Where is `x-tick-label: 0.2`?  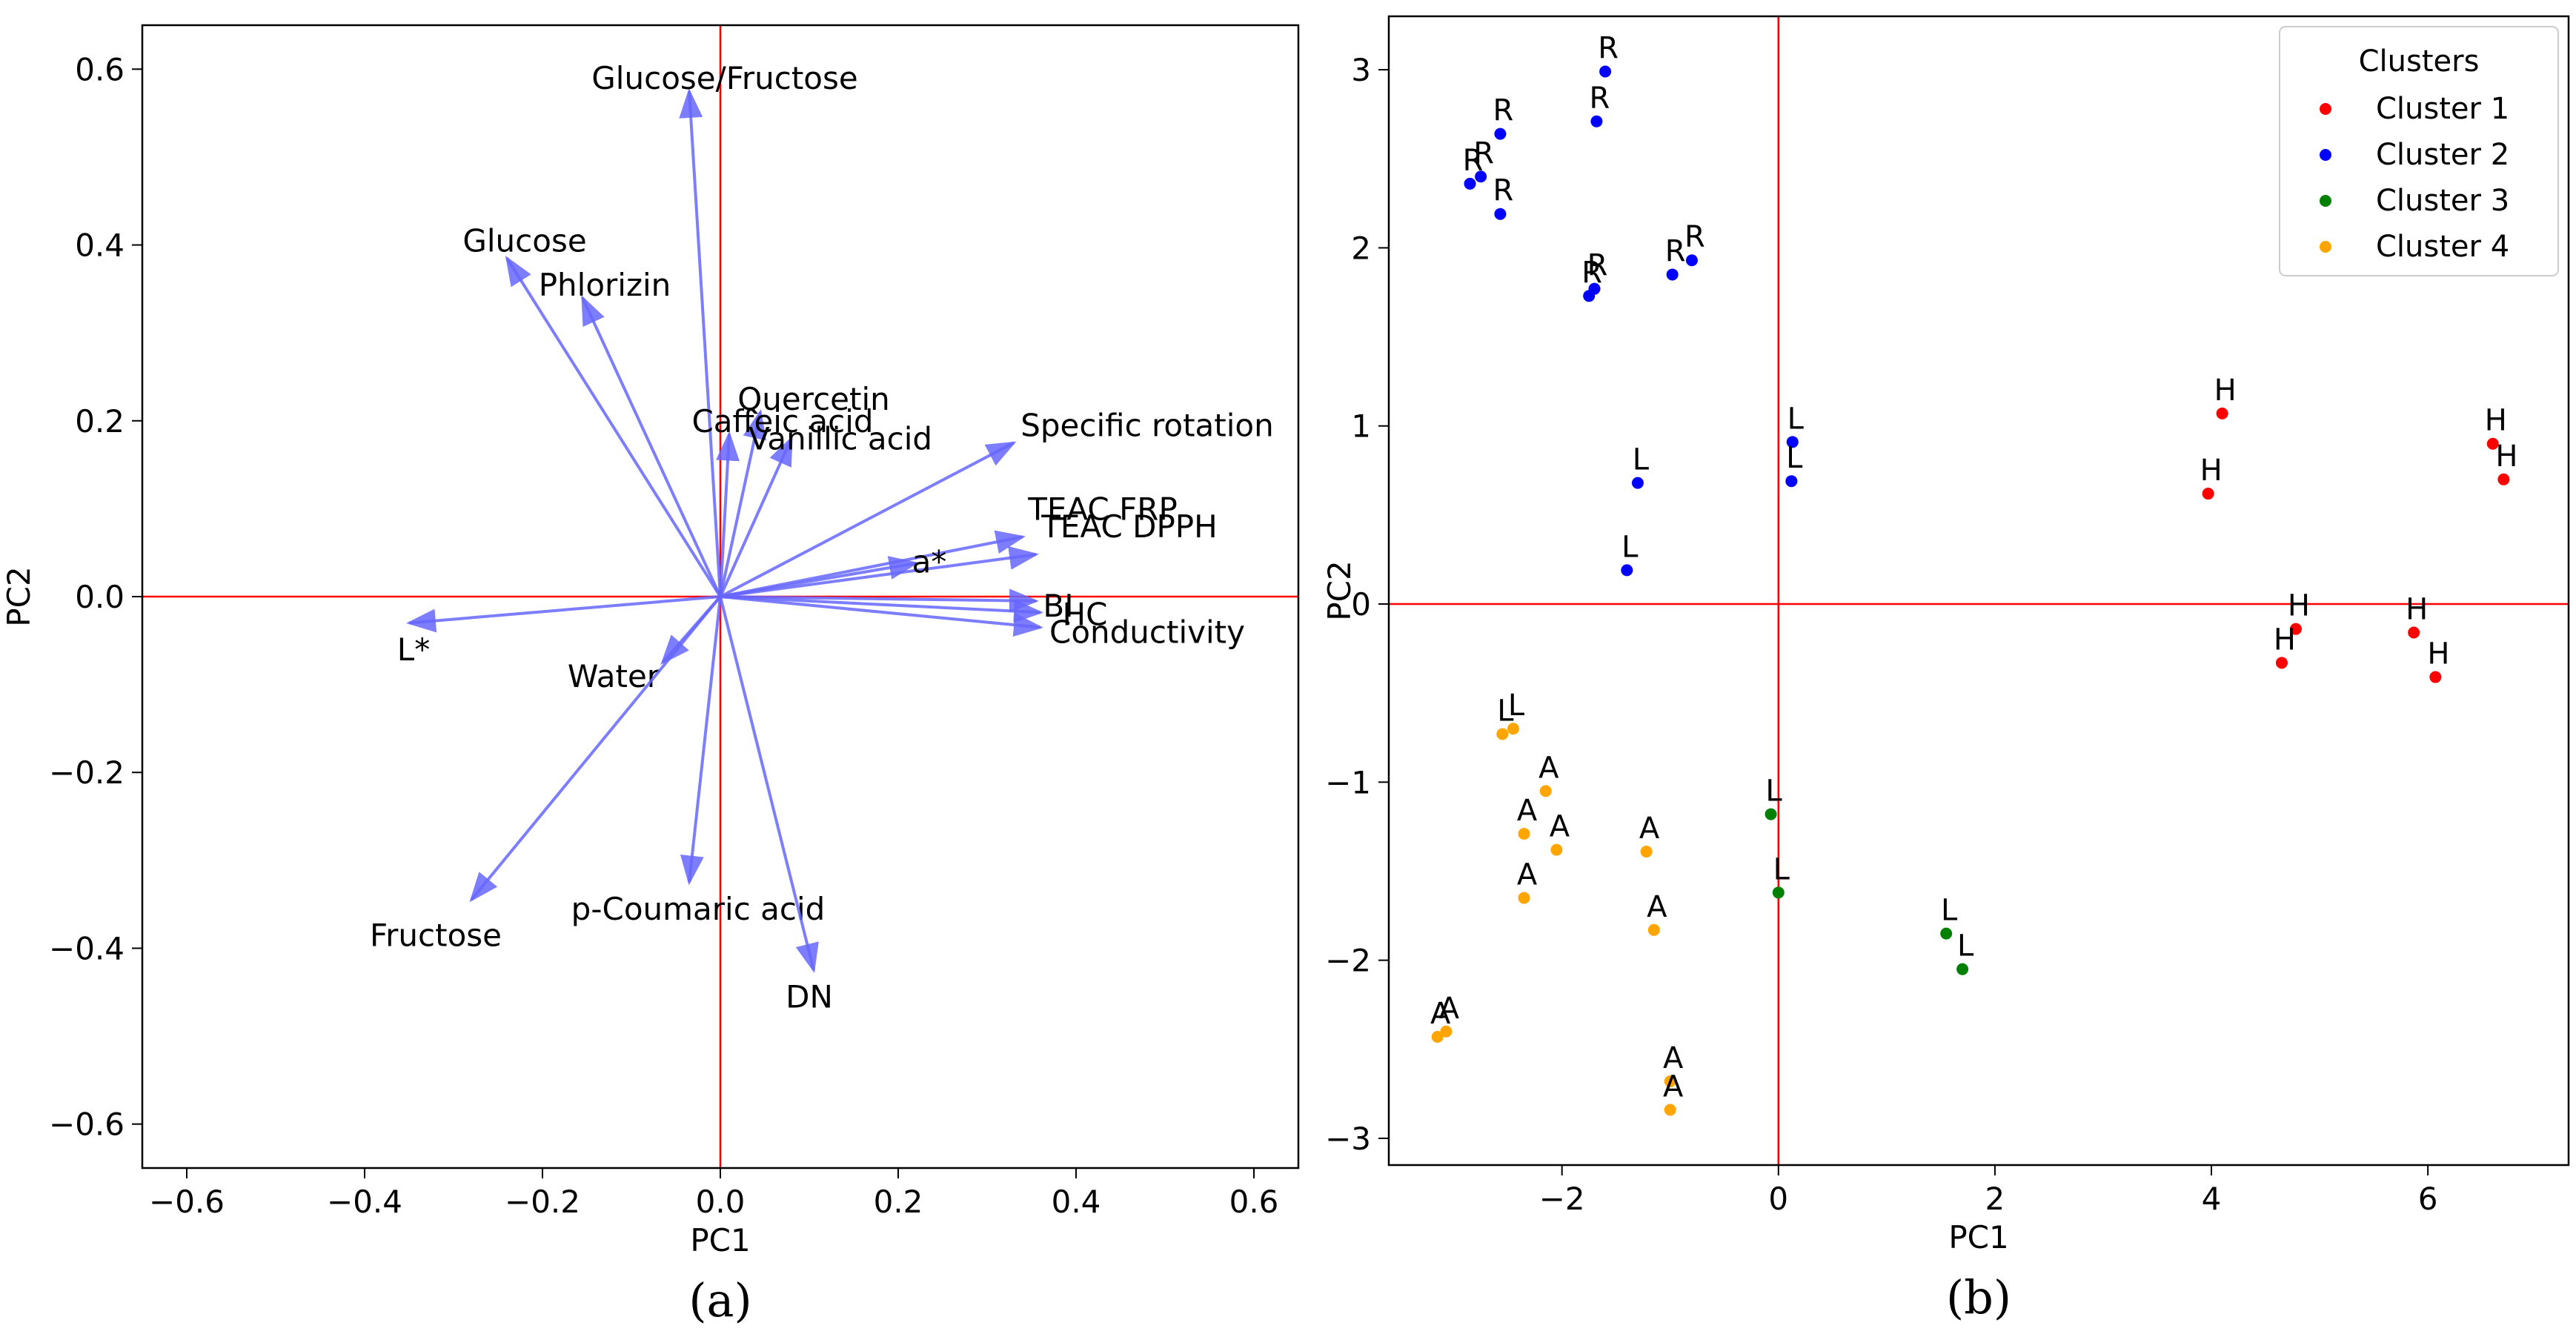 x-tick-label: 0.2 is located at coordinates (898, 1202).